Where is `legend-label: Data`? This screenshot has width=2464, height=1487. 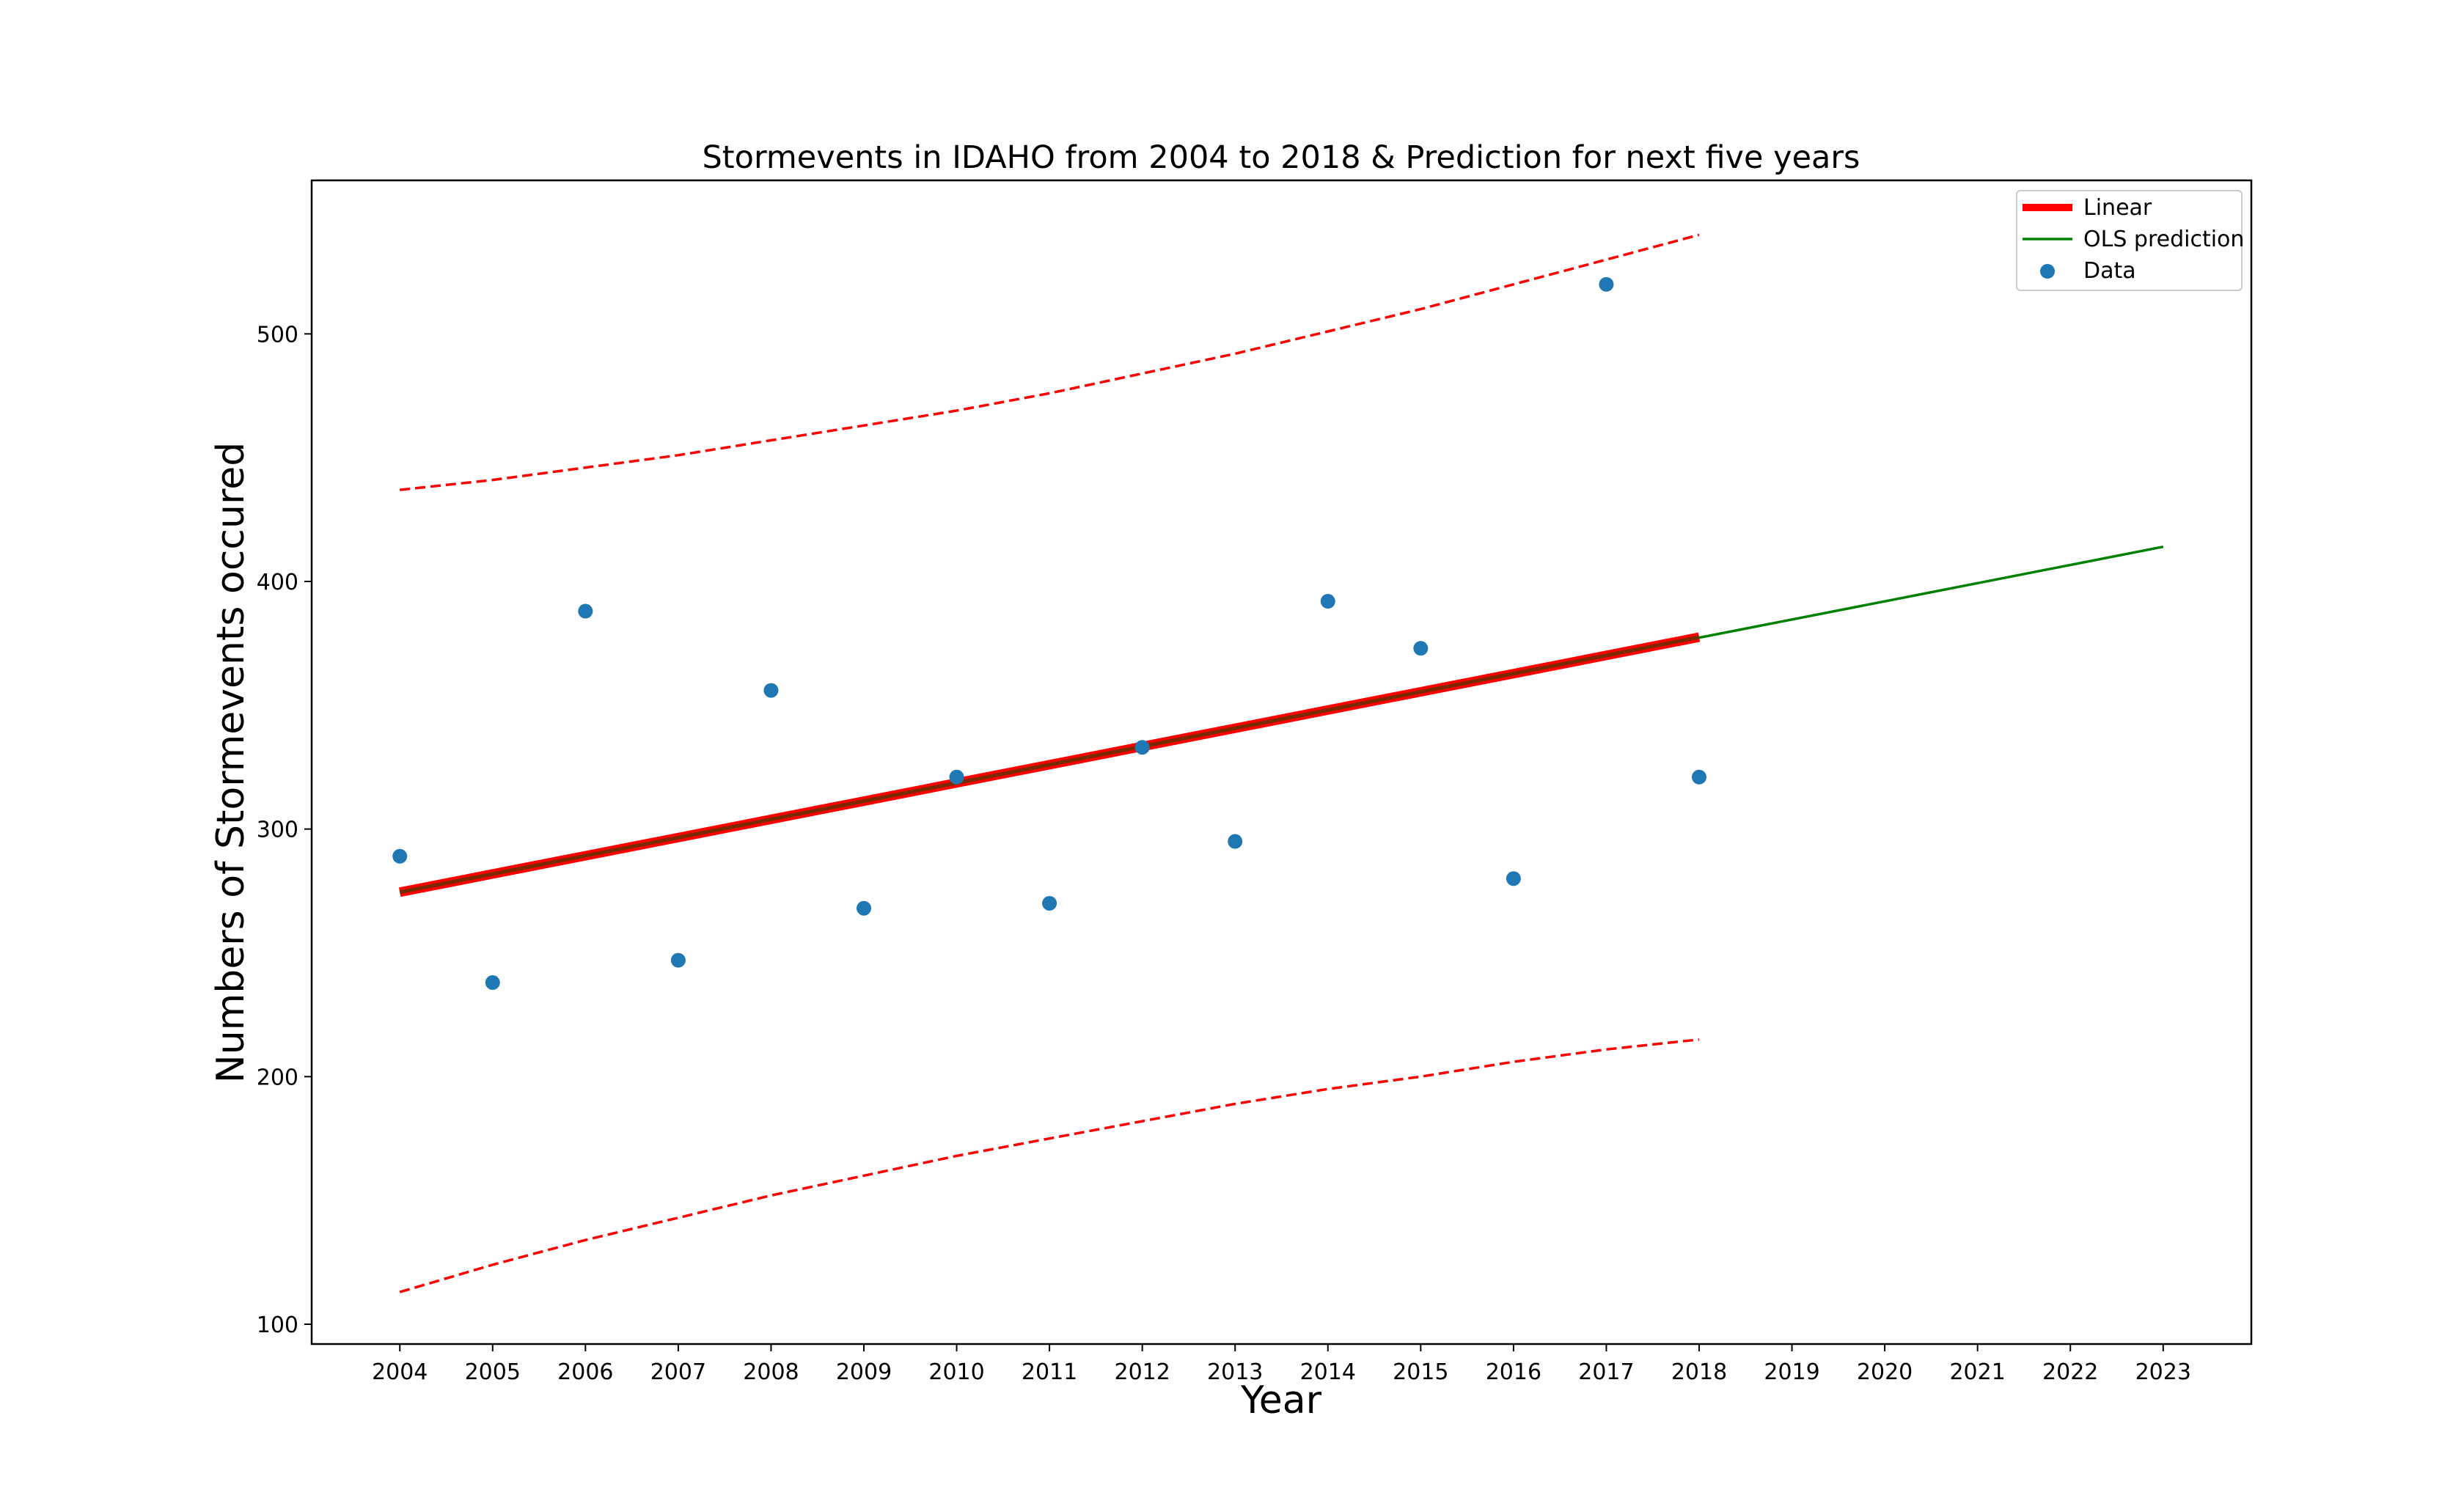 legend-label: Data is located at coordinates (2109, 271).